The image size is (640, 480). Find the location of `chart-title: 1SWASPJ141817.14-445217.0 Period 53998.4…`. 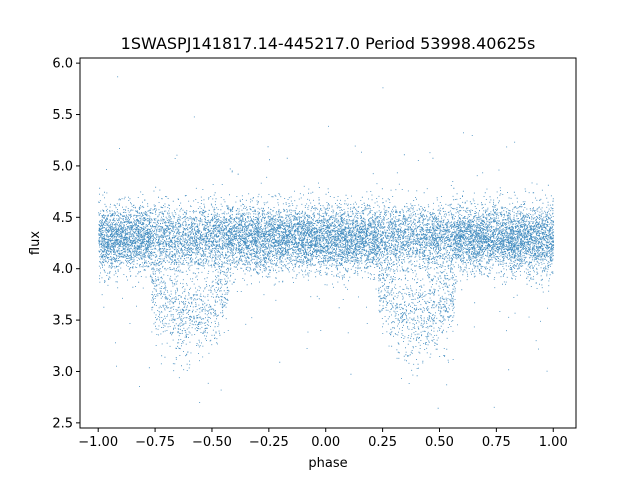

chart-title: 1SWASPJ141817.14-445217.0 Period 53998.4… is located at coordinates (328, 43).